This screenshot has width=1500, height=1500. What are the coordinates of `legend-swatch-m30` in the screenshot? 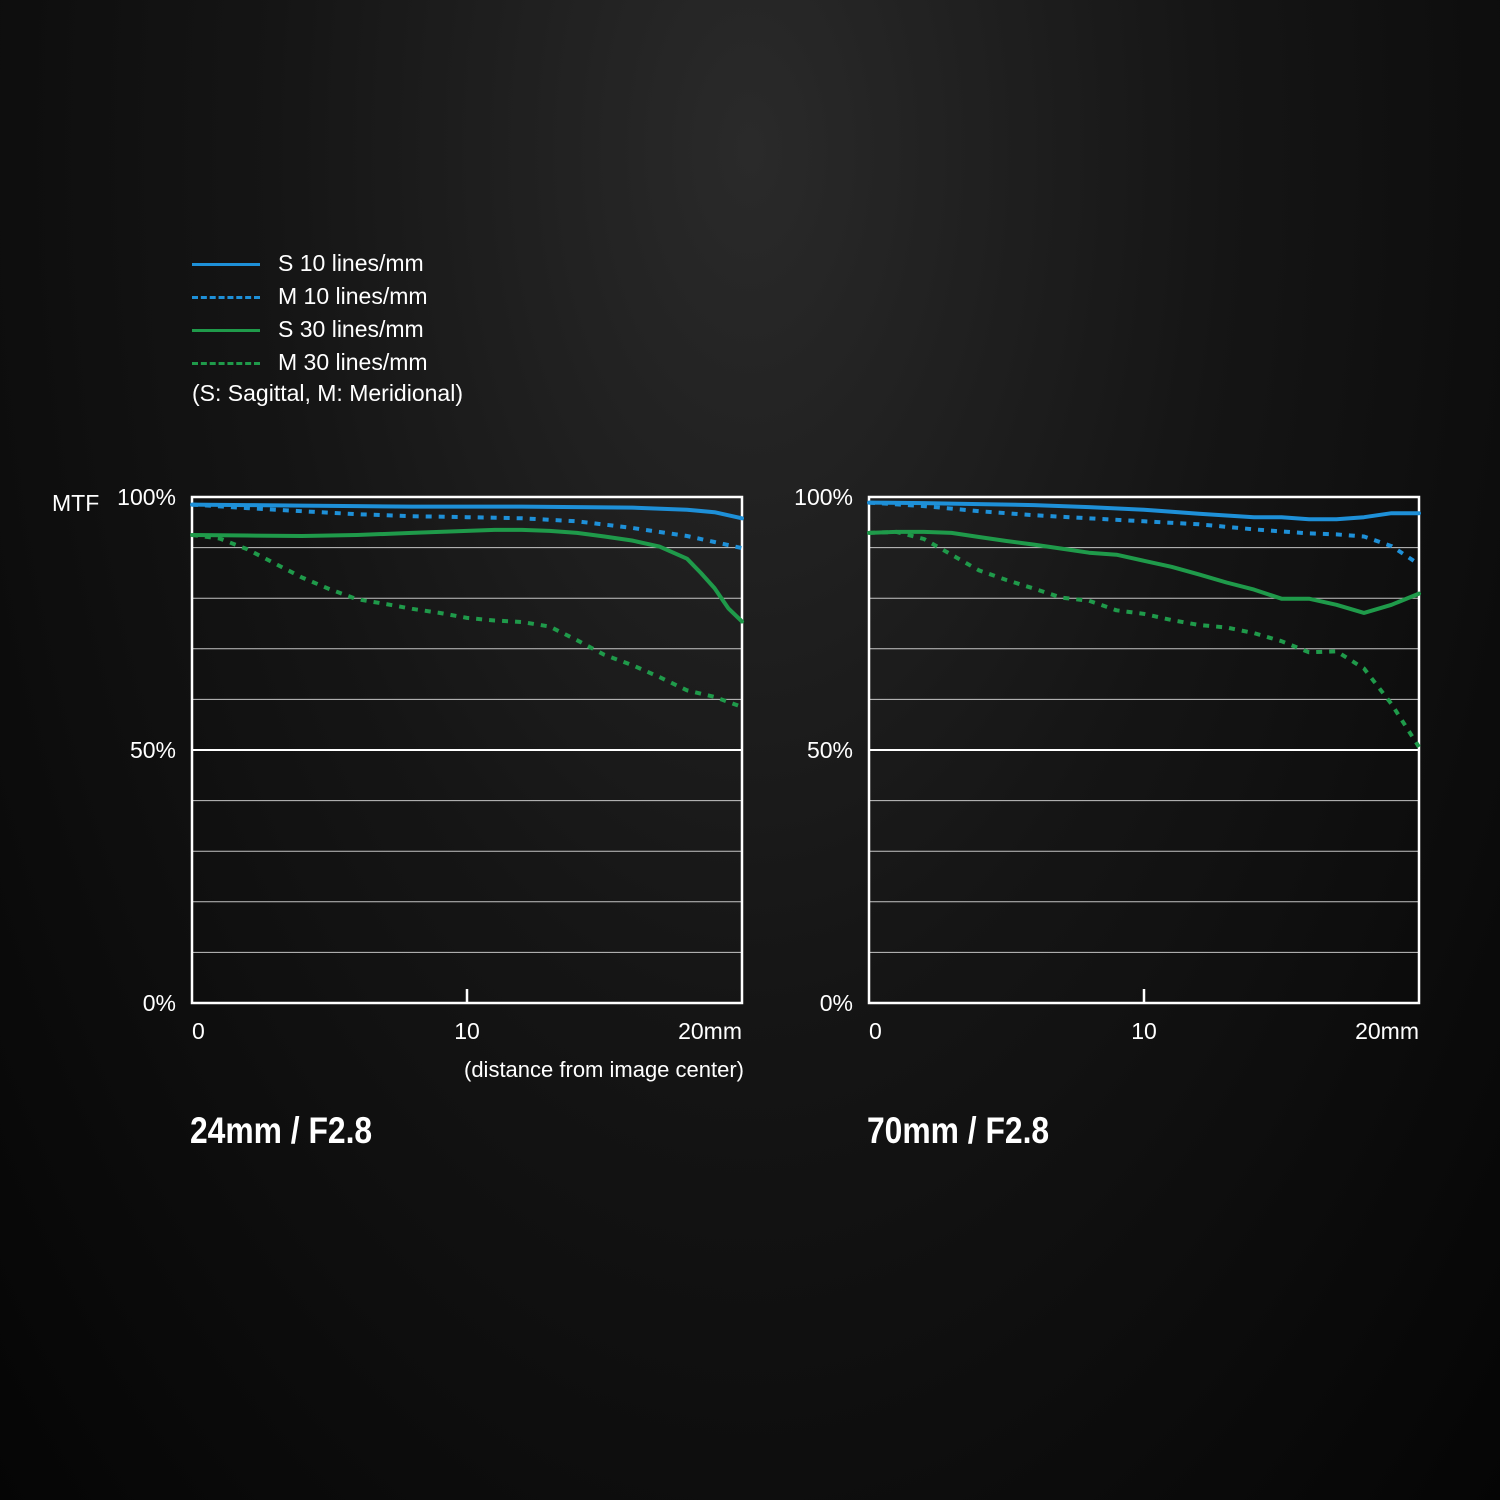 It's located at (226, 363).